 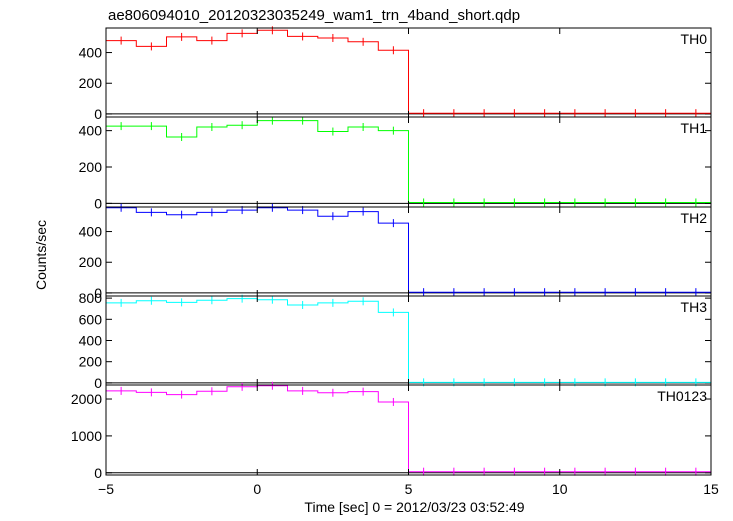 What do you see at coordinates (408, 429) in the screenshot?
I see `series-line-th0123` at bounding box center [408, 429].